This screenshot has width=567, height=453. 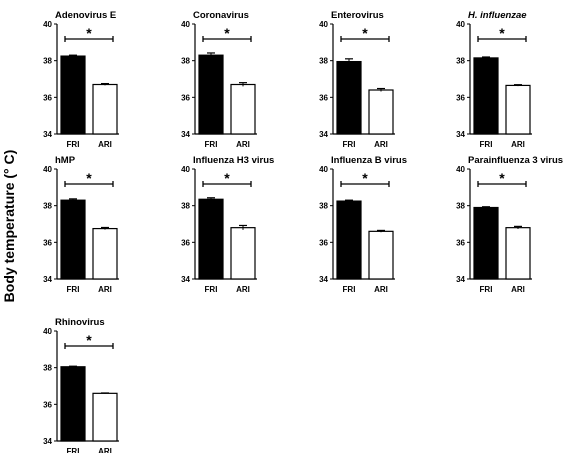 I want to click on panel-title: Rhinovirus, so click(x=80, y=322).